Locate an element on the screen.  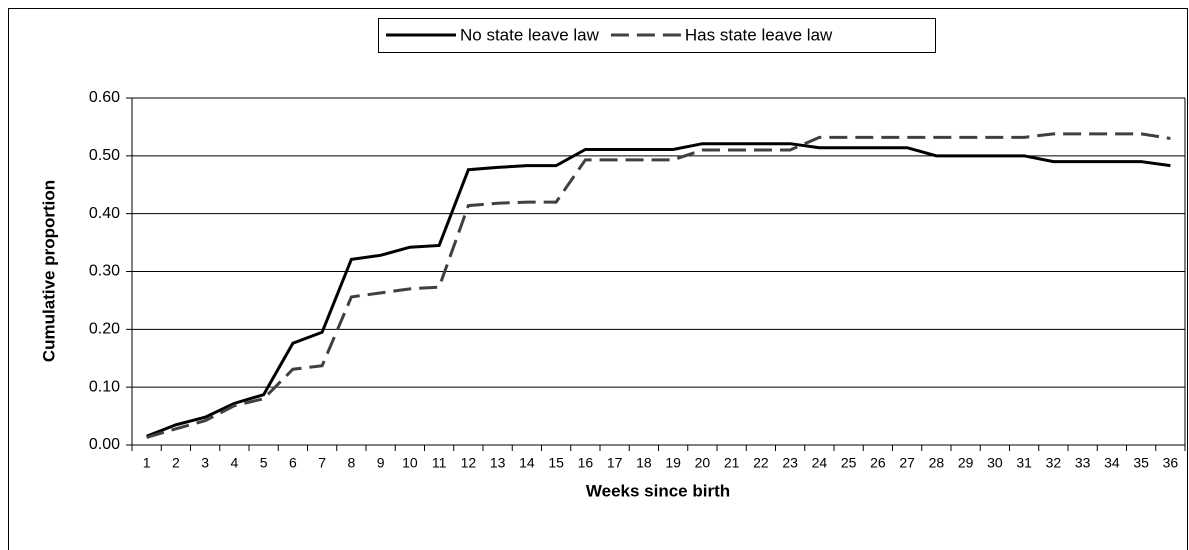
legend-box is located at coordinates (657, 35).